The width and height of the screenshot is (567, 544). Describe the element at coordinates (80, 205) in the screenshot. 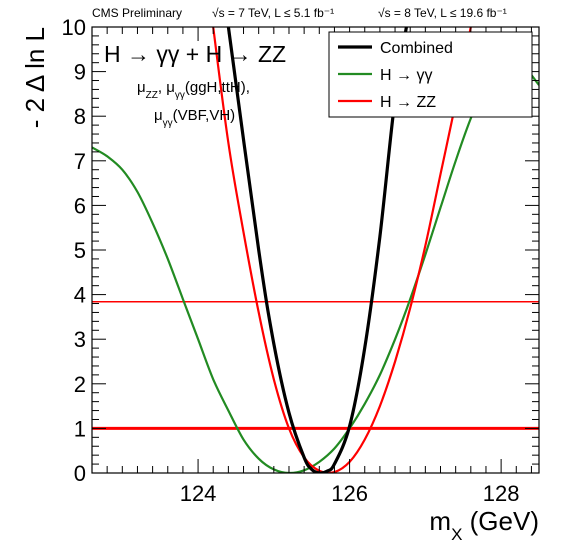

I see `y-tick-label-6: 6` at that location.